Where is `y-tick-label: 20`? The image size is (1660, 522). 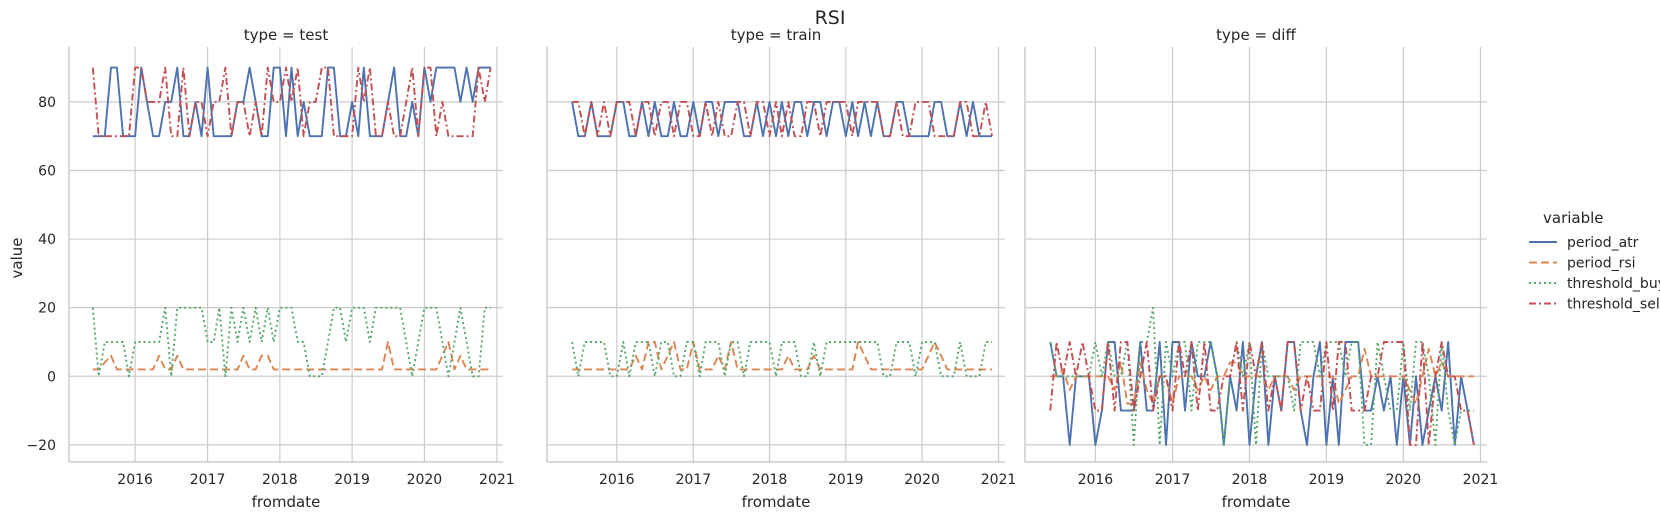
y-tick-label: 20 is located at coordinates (47, 309).